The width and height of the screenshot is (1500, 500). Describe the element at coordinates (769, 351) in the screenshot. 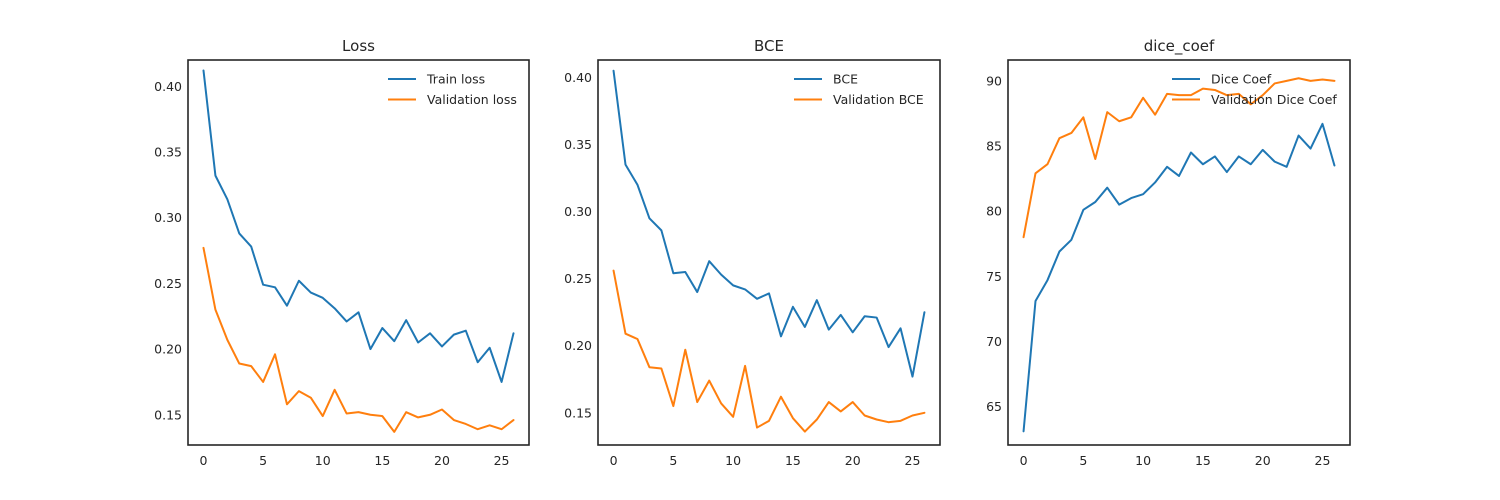

I see `series-line-validation-bce` at that location.